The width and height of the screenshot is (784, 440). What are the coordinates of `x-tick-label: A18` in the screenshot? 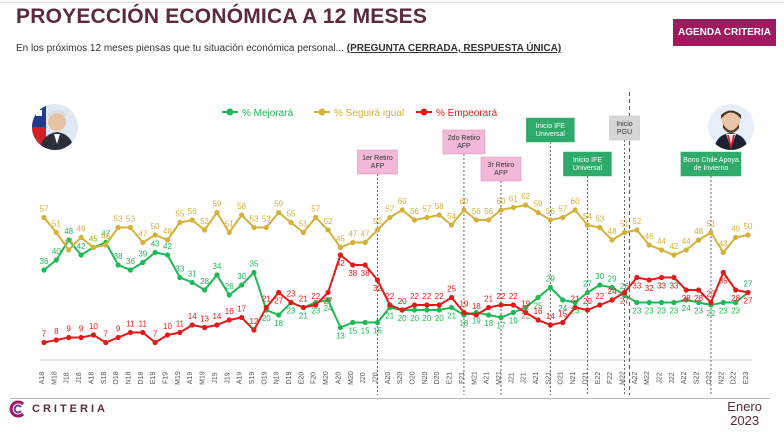 It's located at (42, 378).